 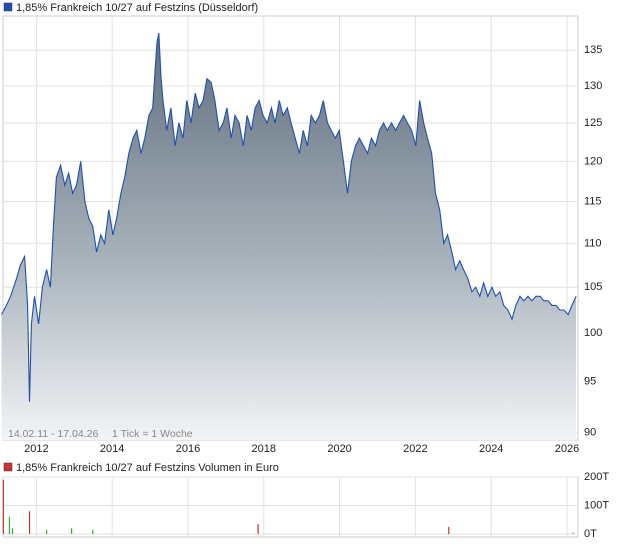 I want to click on plot-background, so click(x=290, y=507).